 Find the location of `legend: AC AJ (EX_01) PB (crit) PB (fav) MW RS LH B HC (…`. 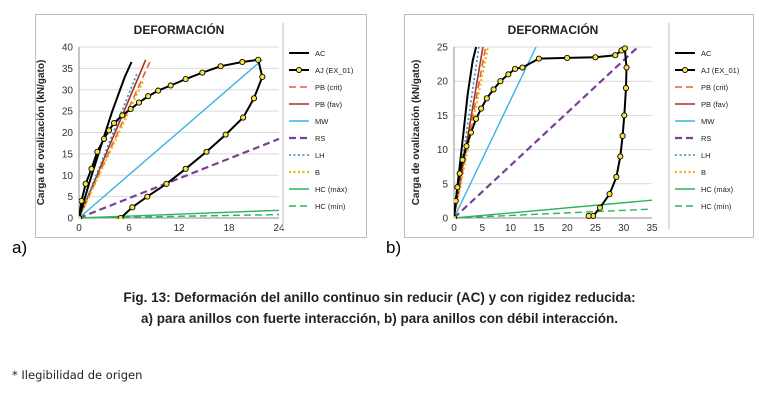

legend: AC AJ (EX_01) PB (crit) PB (fav) MW RS LH B HC (… is located at coordinates (318, 126).